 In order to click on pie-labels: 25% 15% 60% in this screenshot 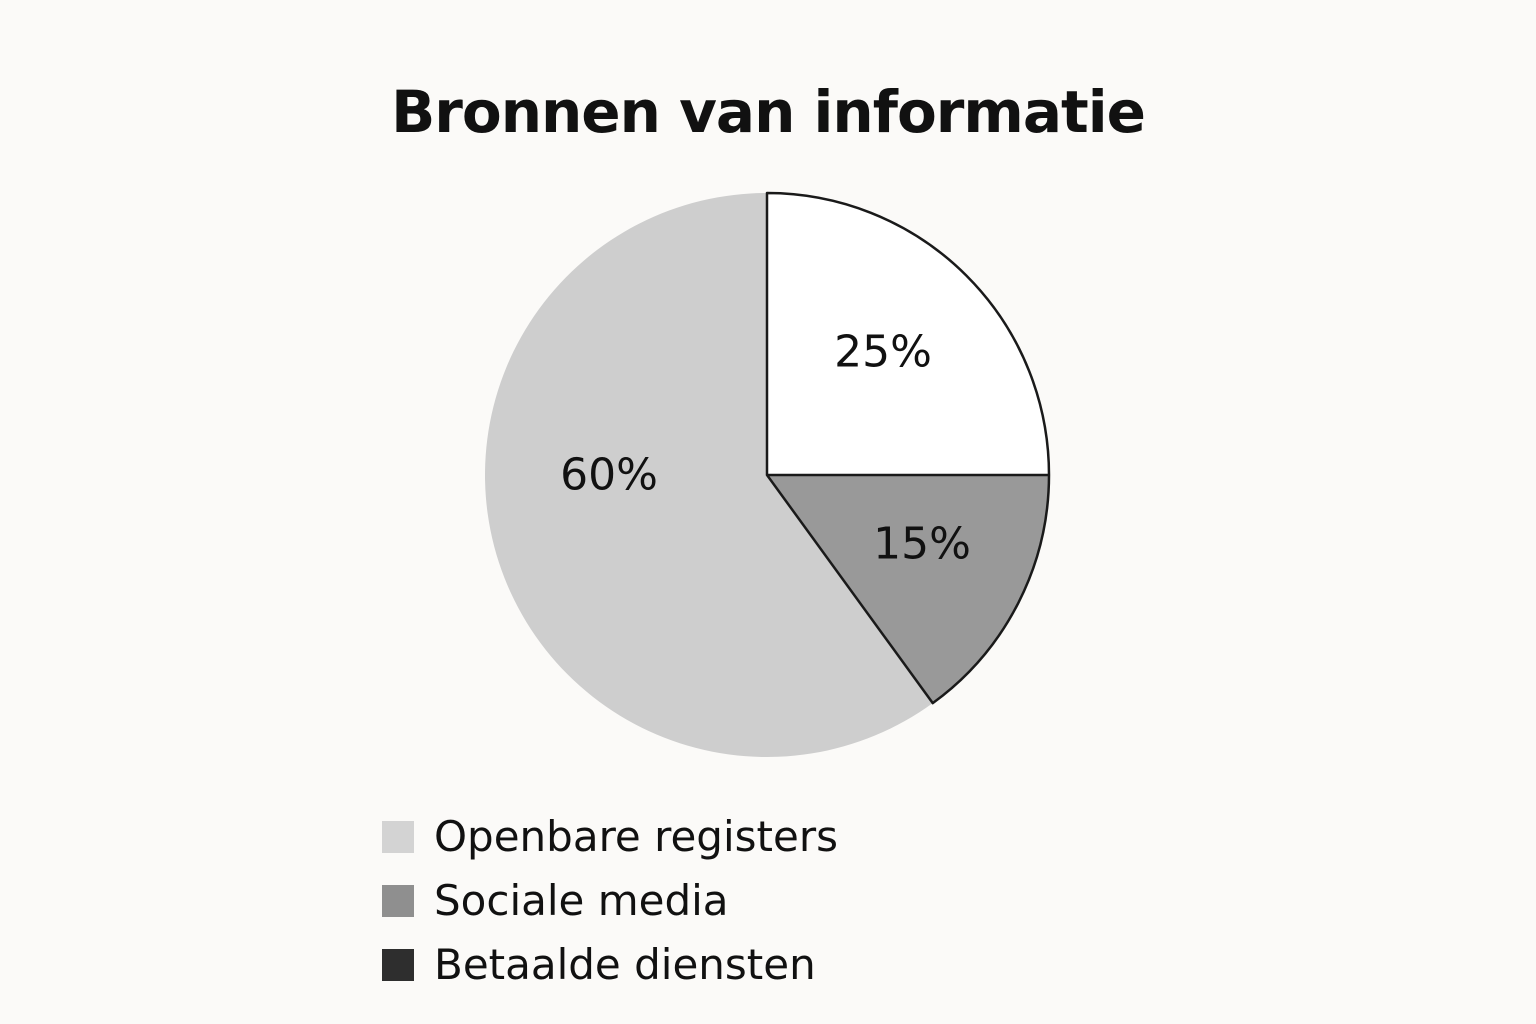, I will do `click(765, 448)`.